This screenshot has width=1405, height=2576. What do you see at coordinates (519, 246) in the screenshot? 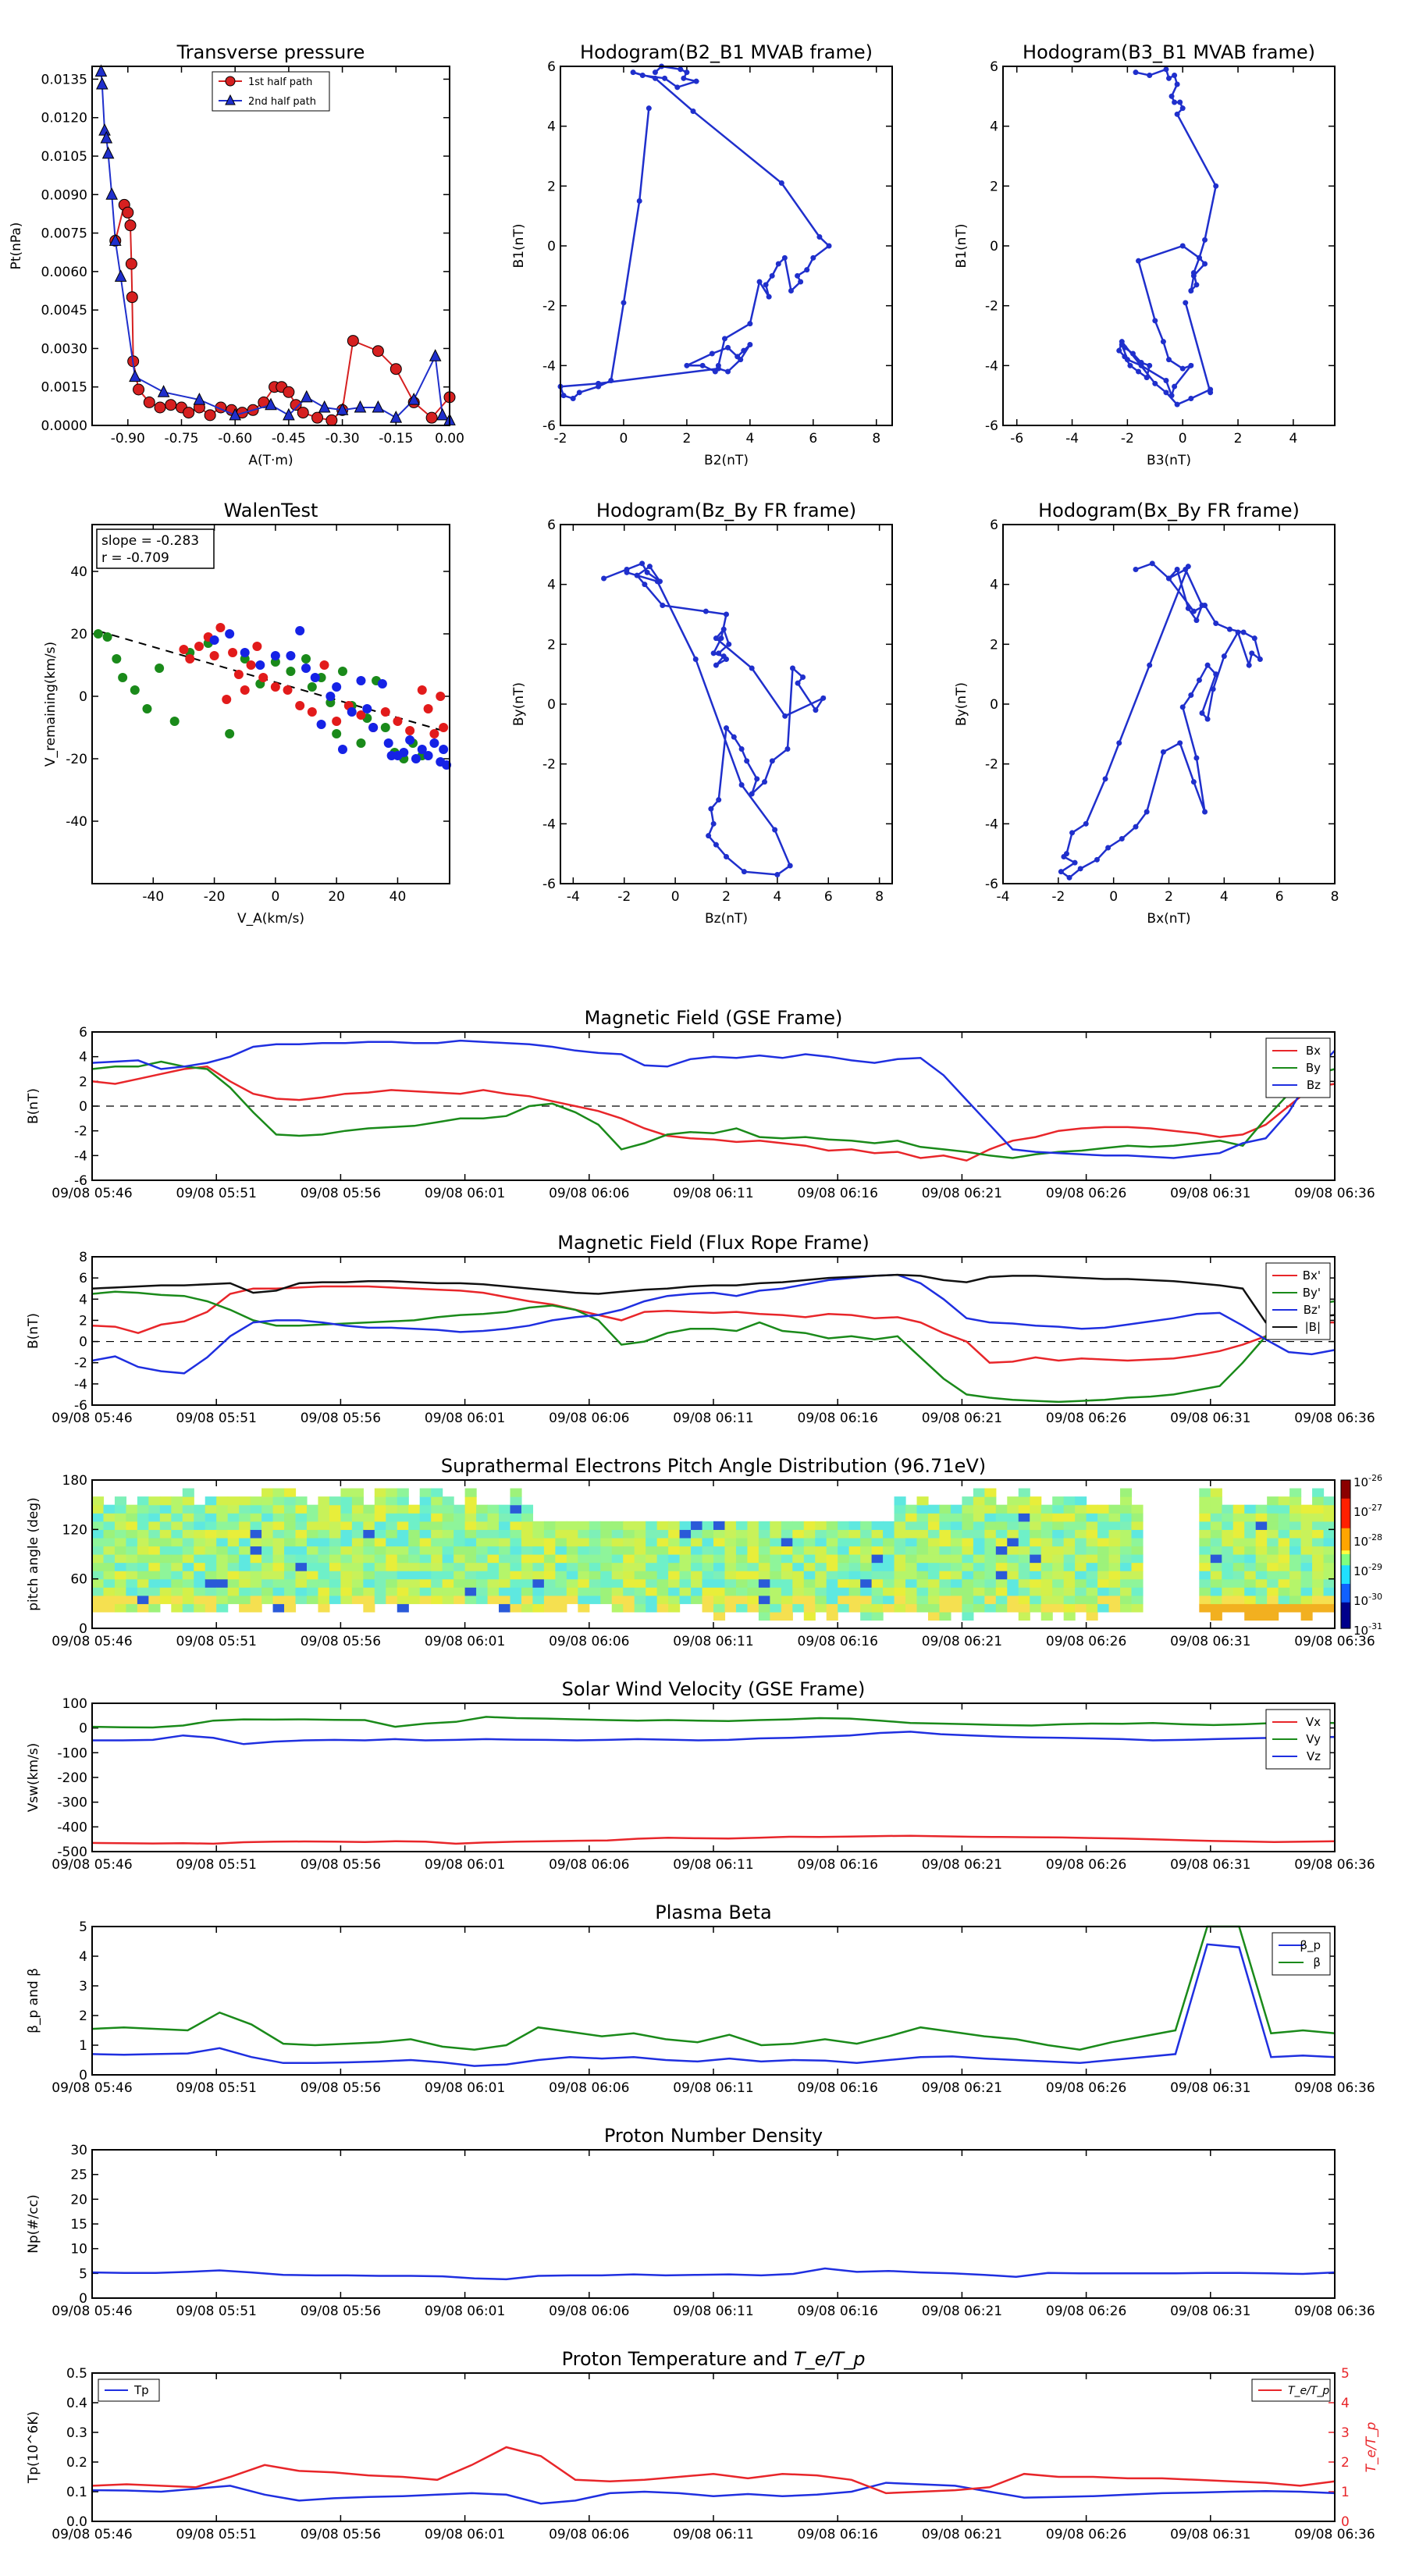
I see `hodo-b2b1-ylabel: B1(nT)` at bounding box center [519, 246].